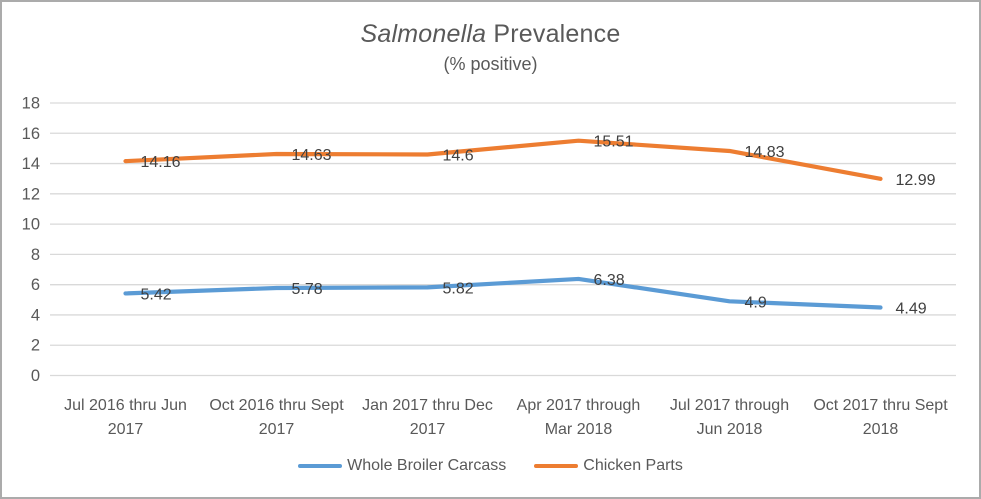 The height and width of the screenshot is (499, 981). Describe the element at coordinates (31, 104) in the screenshot. I see `y-axis-tick-label-18: 18` at that location.